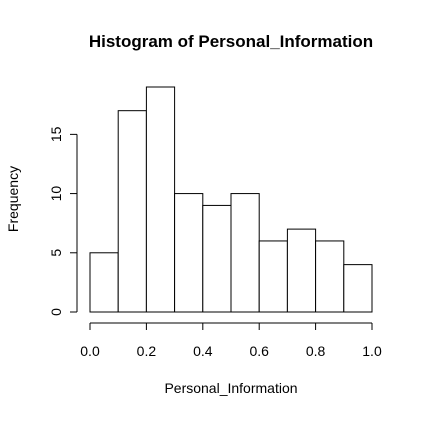  I want to click on x-tick-label: 0.0, so click(90, 351).